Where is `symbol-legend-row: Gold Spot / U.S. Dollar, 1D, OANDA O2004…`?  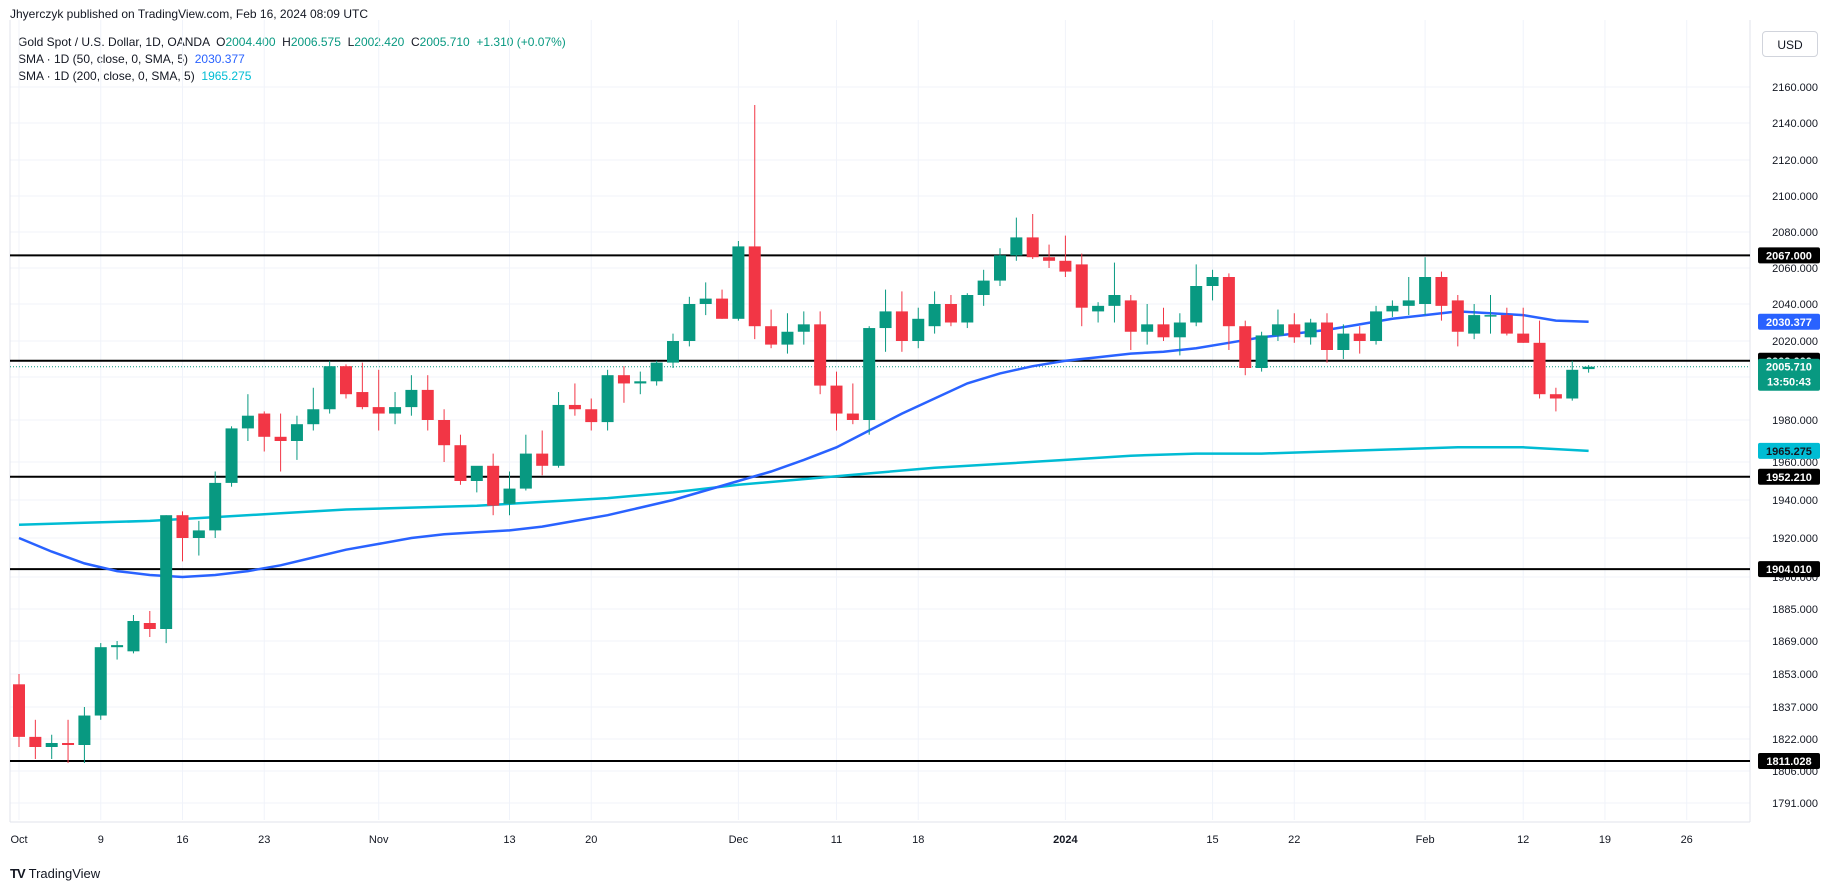
symbol-legend-row: Gold Spot / U.S. Dollar, 1D, OANDA O2004… is located at coordinates (292, 42).